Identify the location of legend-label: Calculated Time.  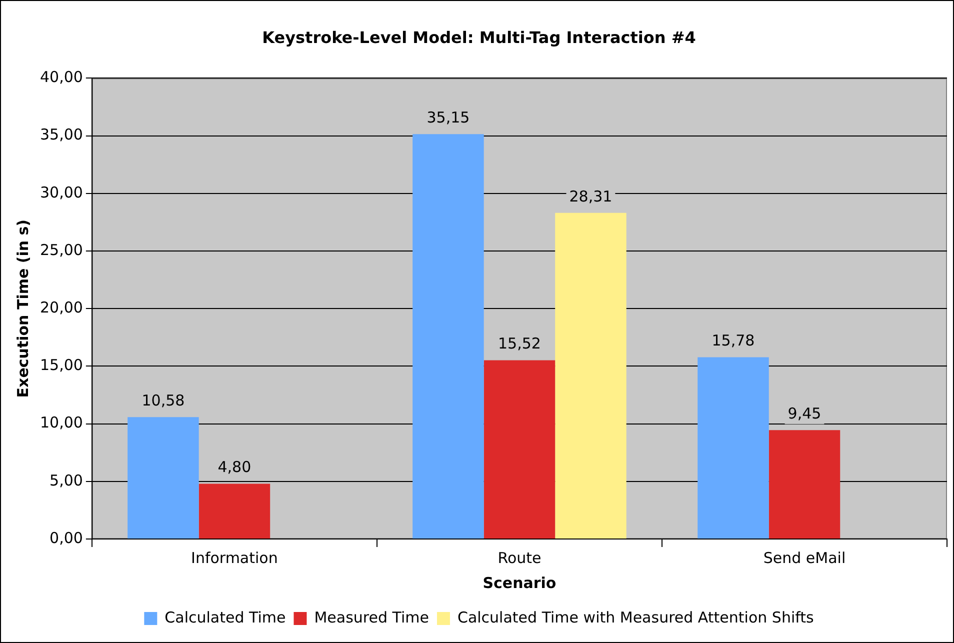
(225, 617).